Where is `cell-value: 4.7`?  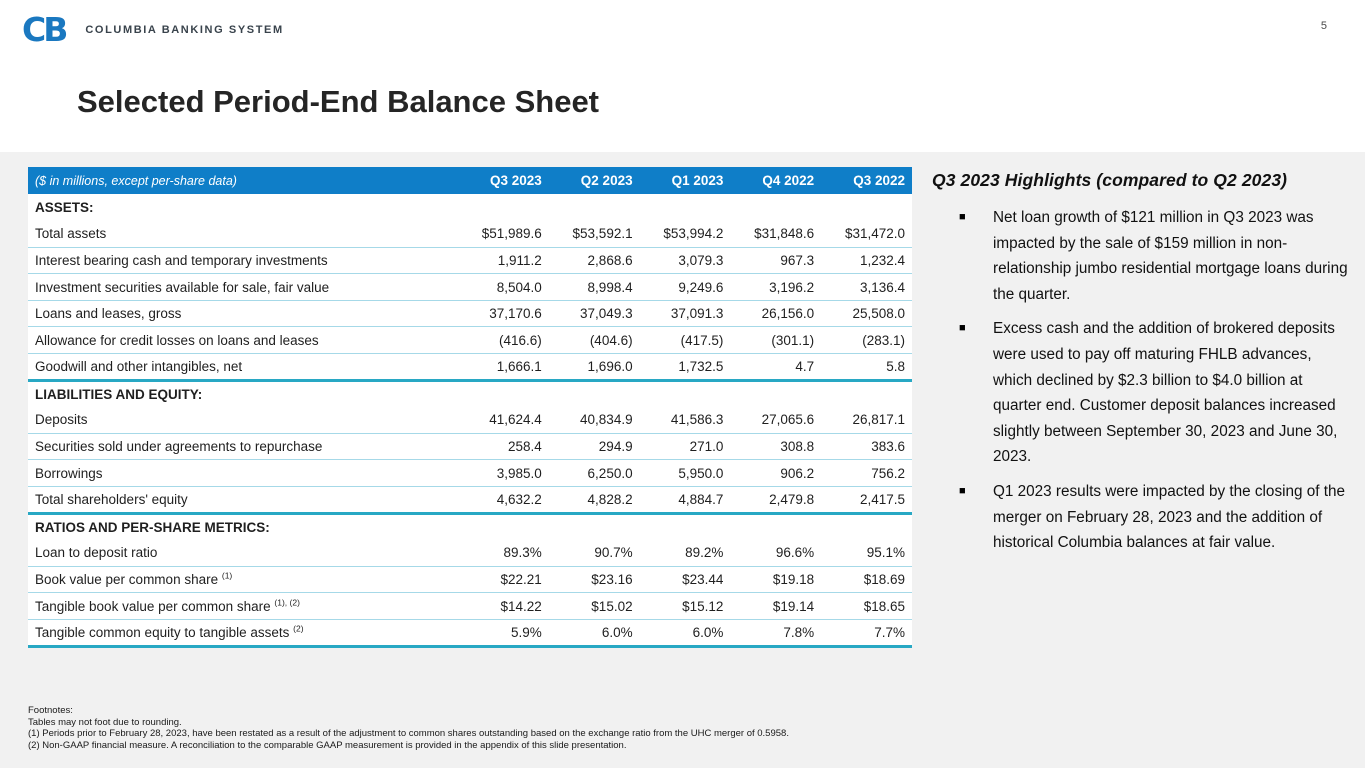
cell-value: 4.7 is located at coordinates (776, 367).